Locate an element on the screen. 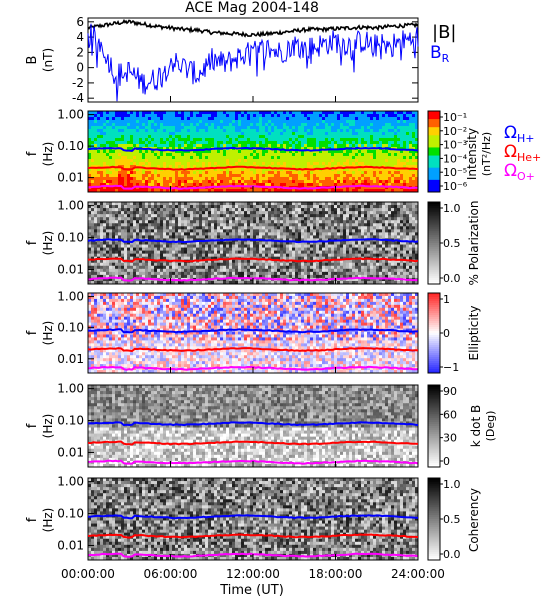  mag-ytick-label: -4 is located at coordinates (78, 98).